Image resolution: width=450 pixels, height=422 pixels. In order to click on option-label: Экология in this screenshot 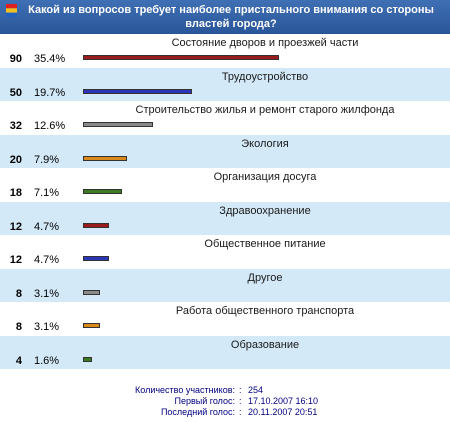, I will do `click(265, 143)`.